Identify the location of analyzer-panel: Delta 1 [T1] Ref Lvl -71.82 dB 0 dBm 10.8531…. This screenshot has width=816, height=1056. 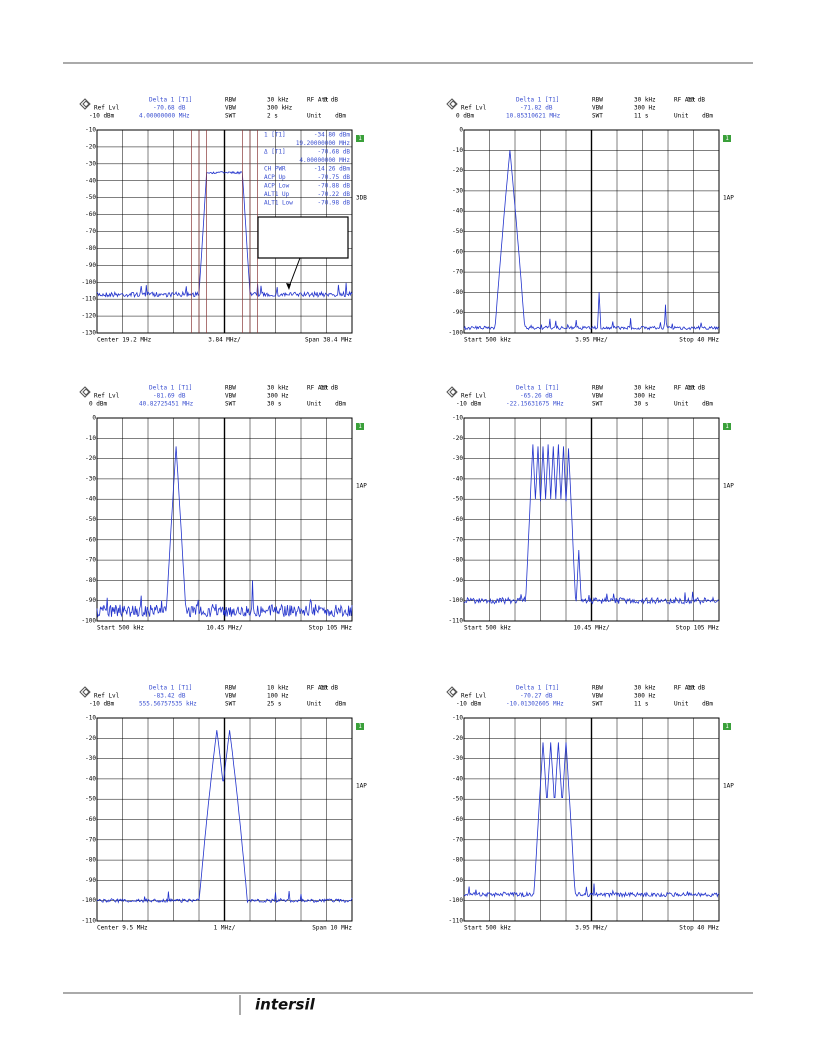
(590, 220).